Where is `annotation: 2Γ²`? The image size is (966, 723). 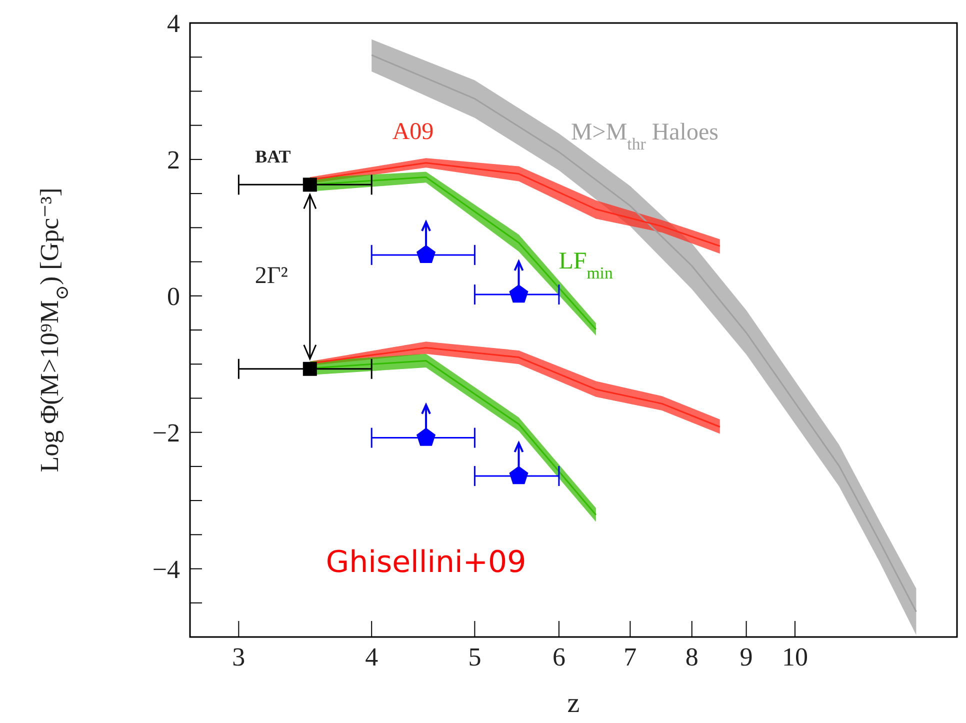 annotation: 2Γ² is located at coordinates (271, 275).